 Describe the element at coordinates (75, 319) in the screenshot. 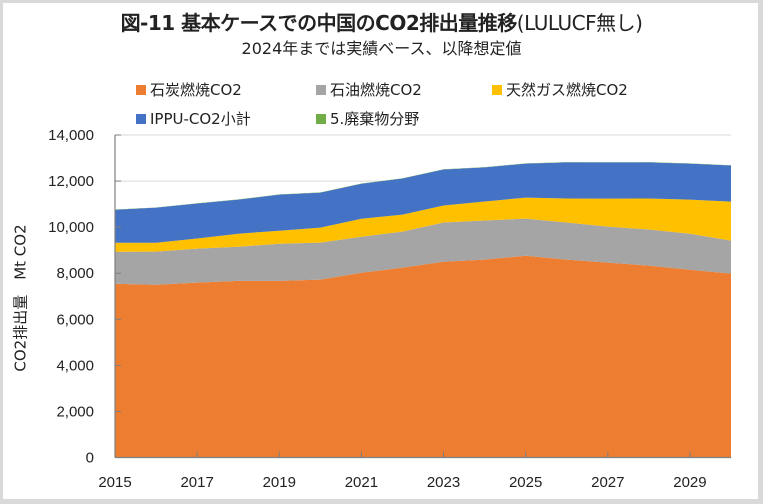

I see `y-tick-label: 6,000` at that location.